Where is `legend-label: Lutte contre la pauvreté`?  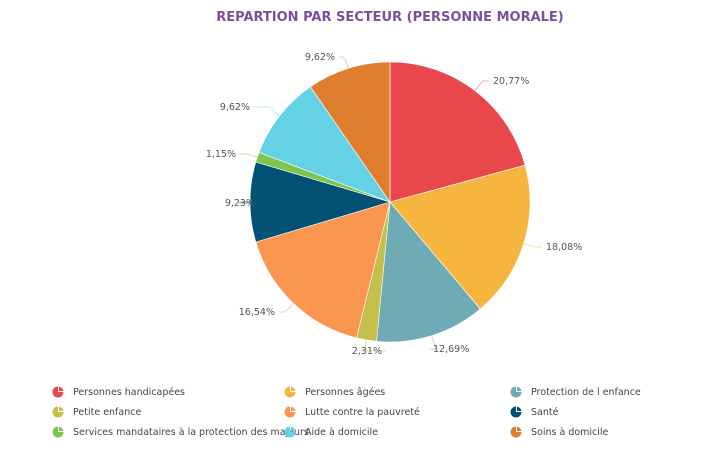
legend-label: Lutte contre la pauvreté is located at coordinates (362, 412).